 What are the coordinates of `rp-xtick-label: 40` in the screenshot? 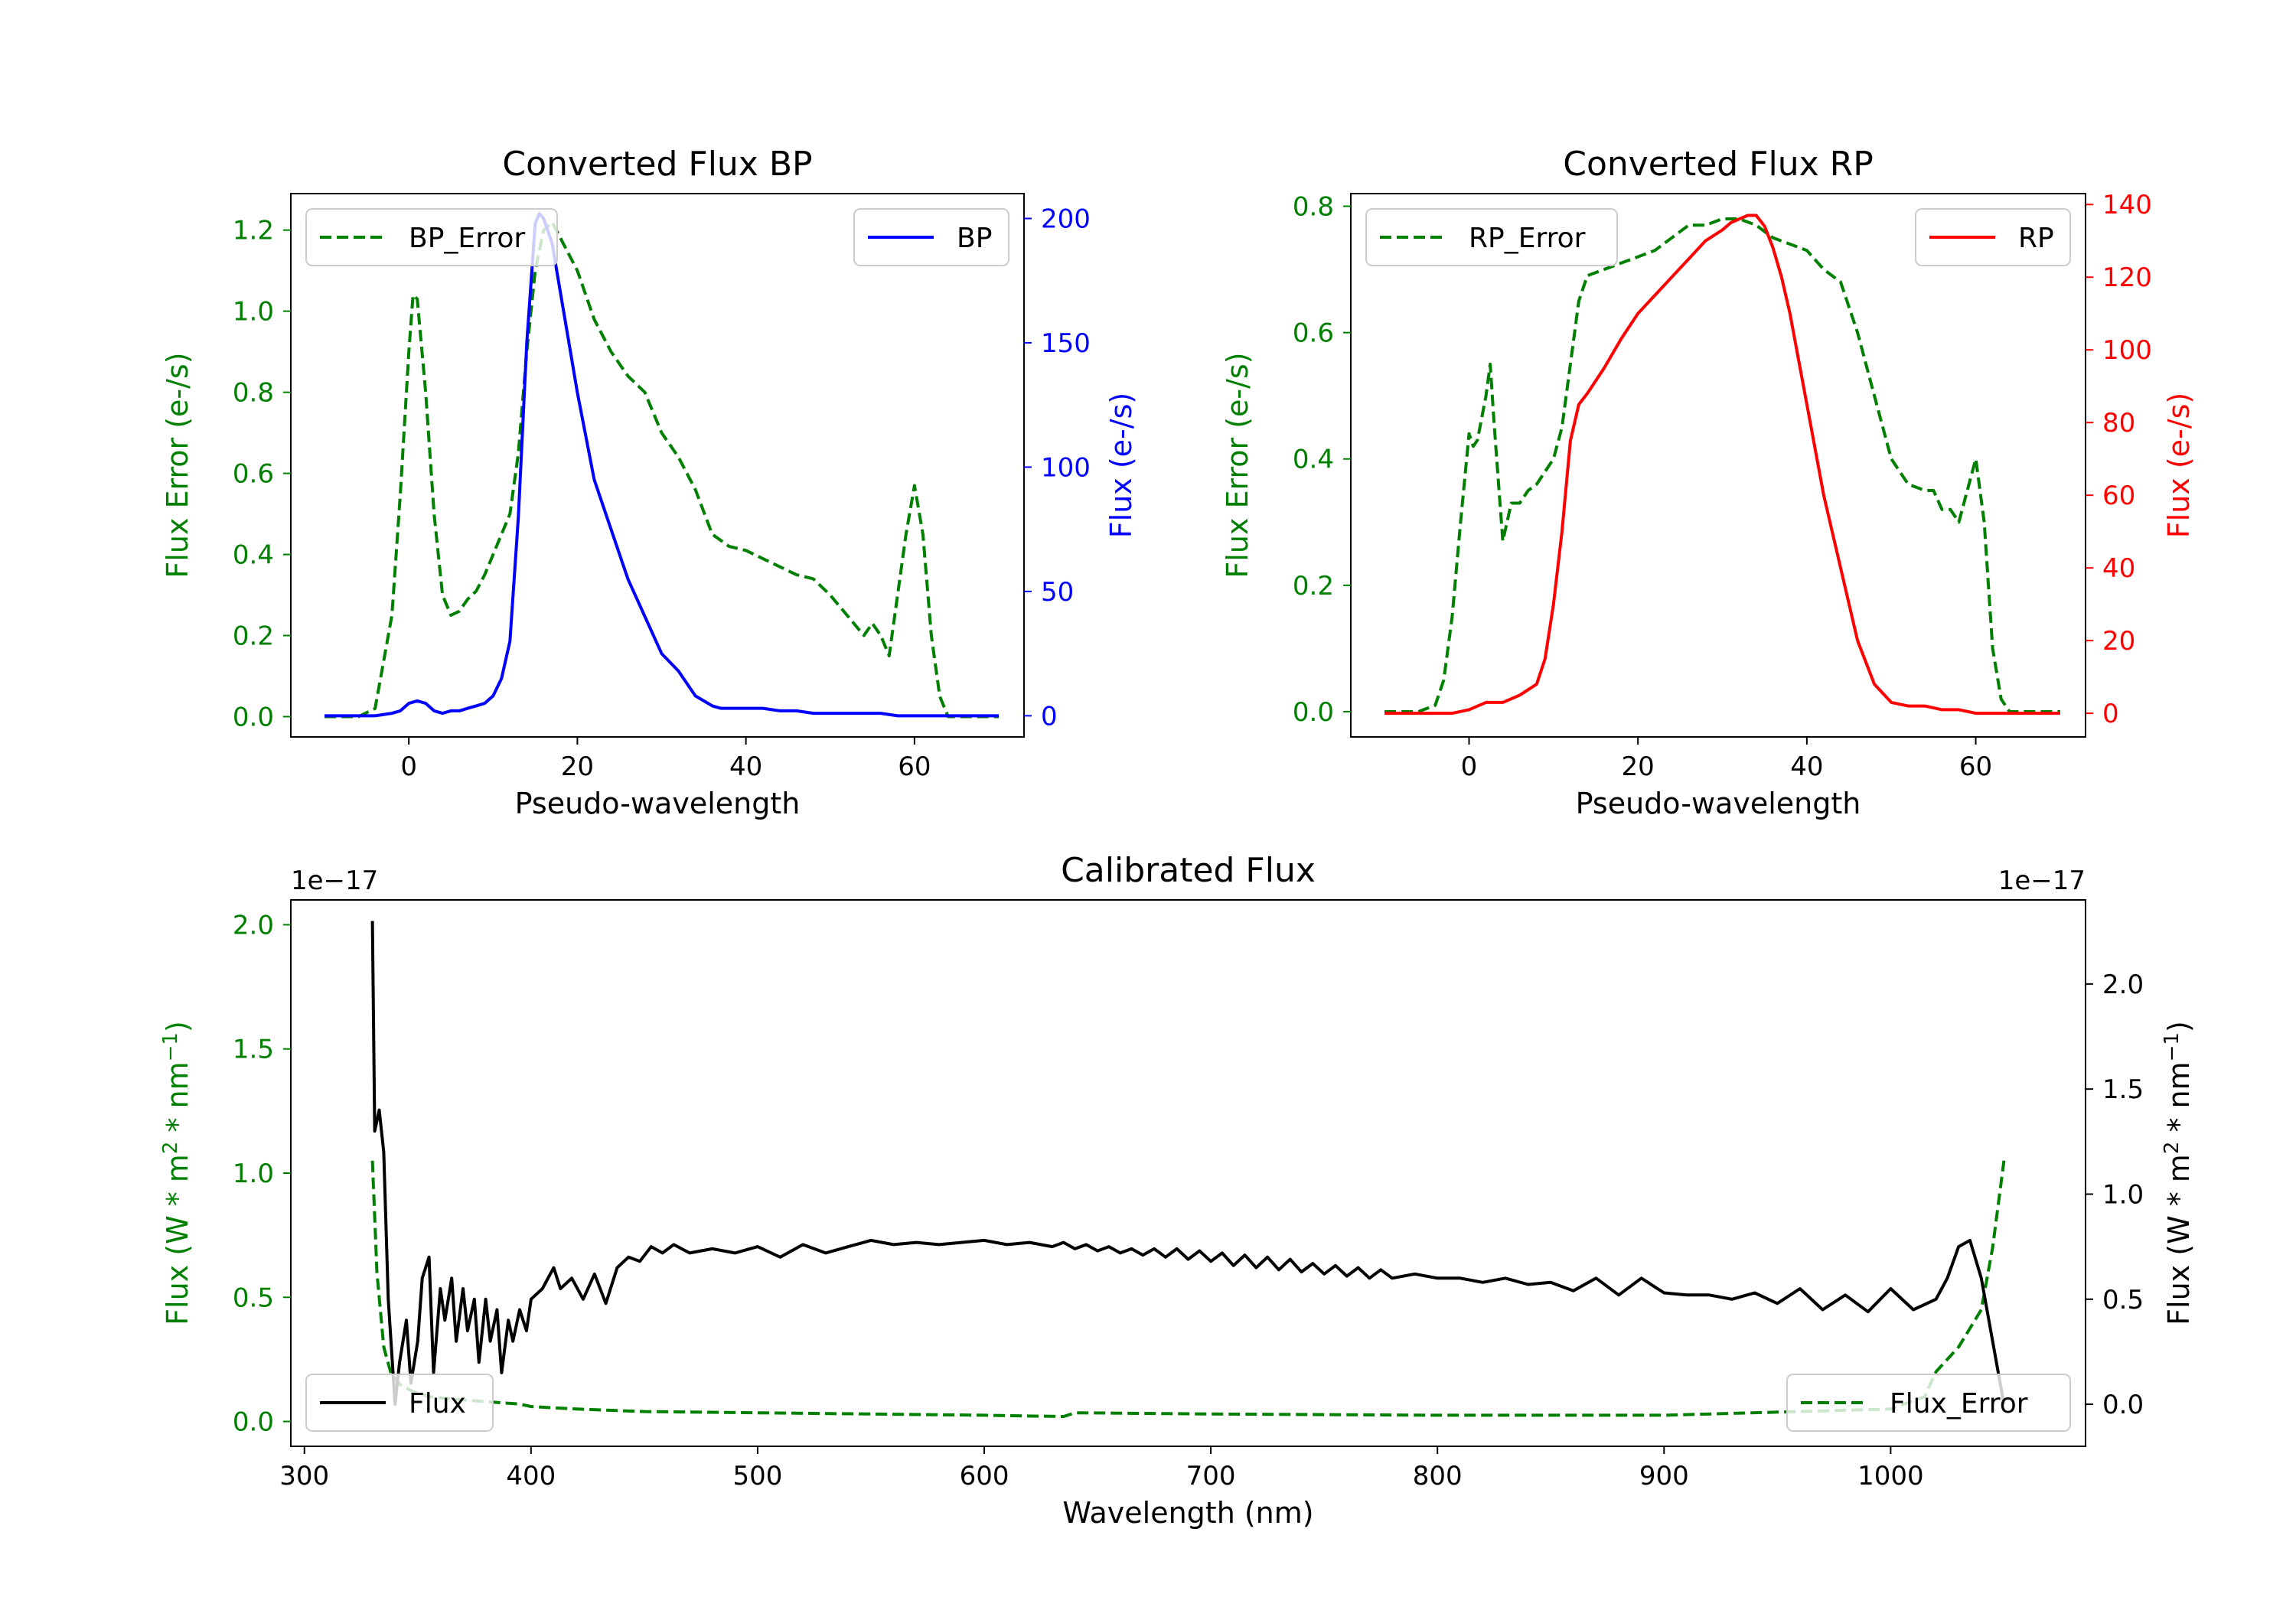 It's located at (1806, 766).